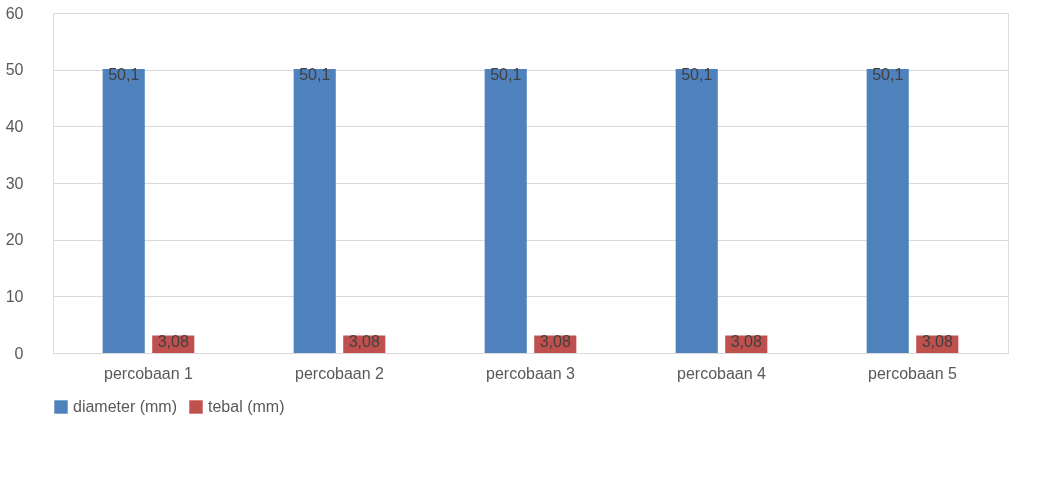 This screenshot has width=1054, height=500. Describe the element at coordinates (14, 70) in the screenshot. I see `y-tick-label: 50` at that location.